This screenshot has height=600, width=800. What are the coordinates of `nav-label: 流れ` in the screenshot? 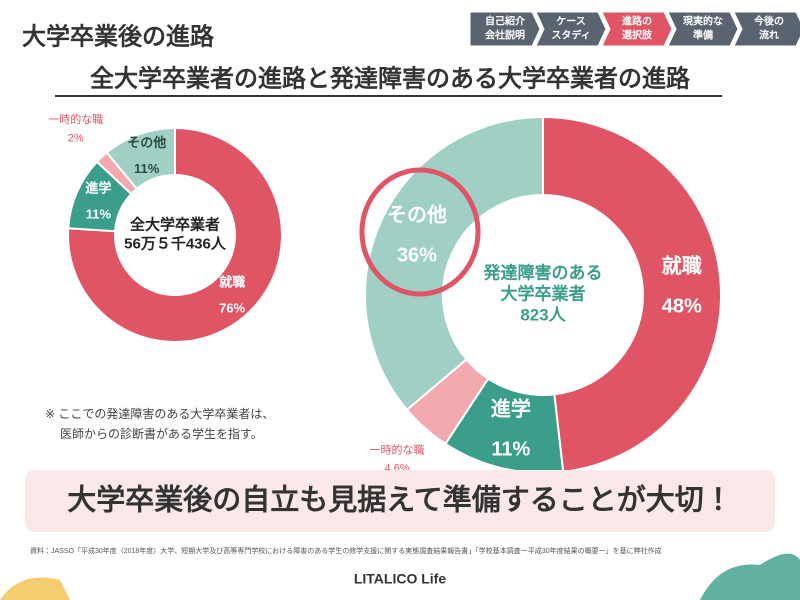 It's located at (769, 35).